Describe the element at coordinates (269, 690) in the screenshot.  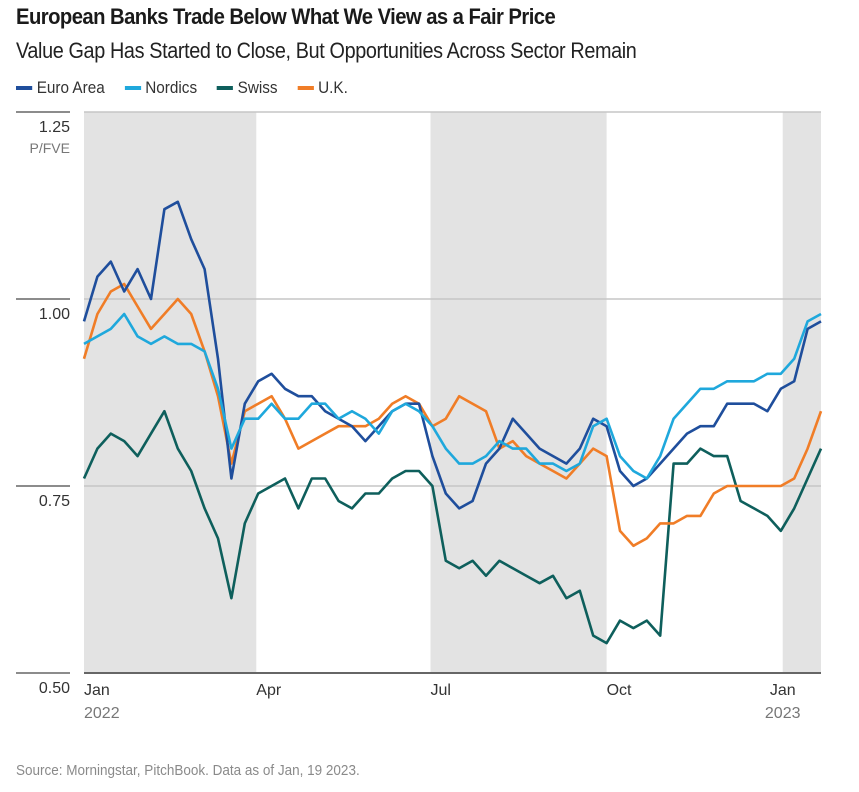
I see `x-tick-label: Apr` at that location.